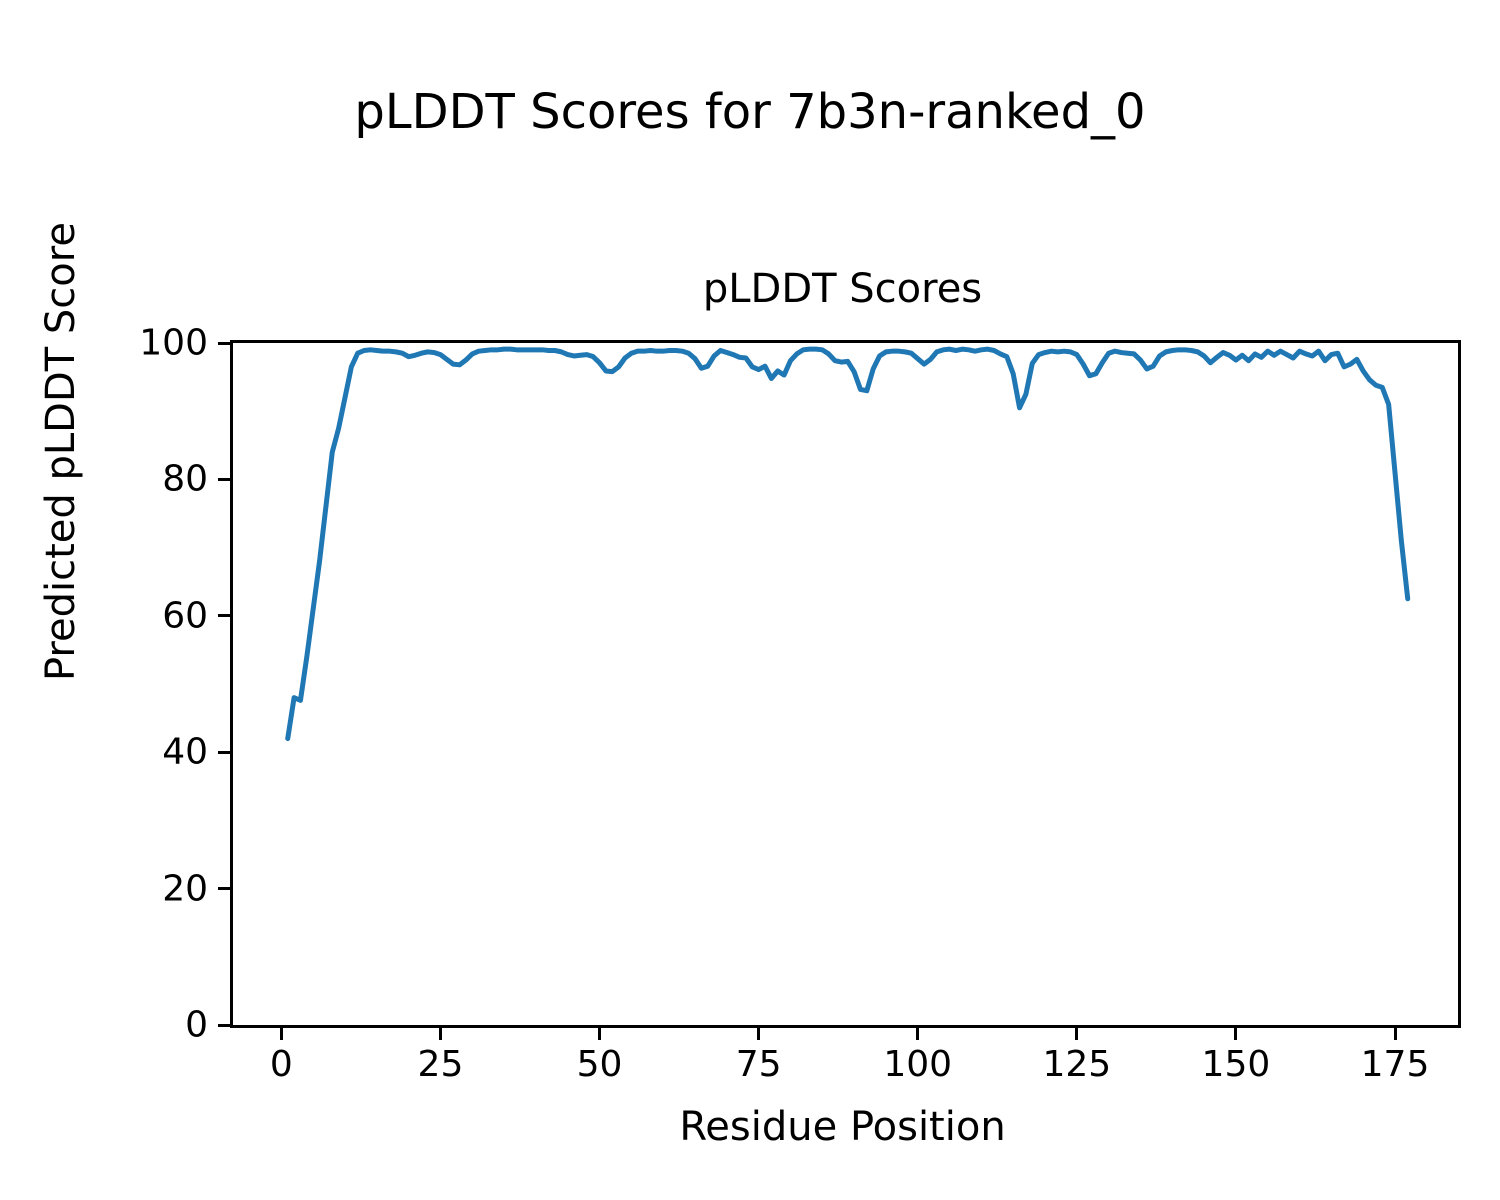 The height and width of the screenshot is (1200, 1500). What do you see at coordinates (281, 1064) in the screenshot?
I see `x-tick-label: 0` at bounding box center [281, 1064].